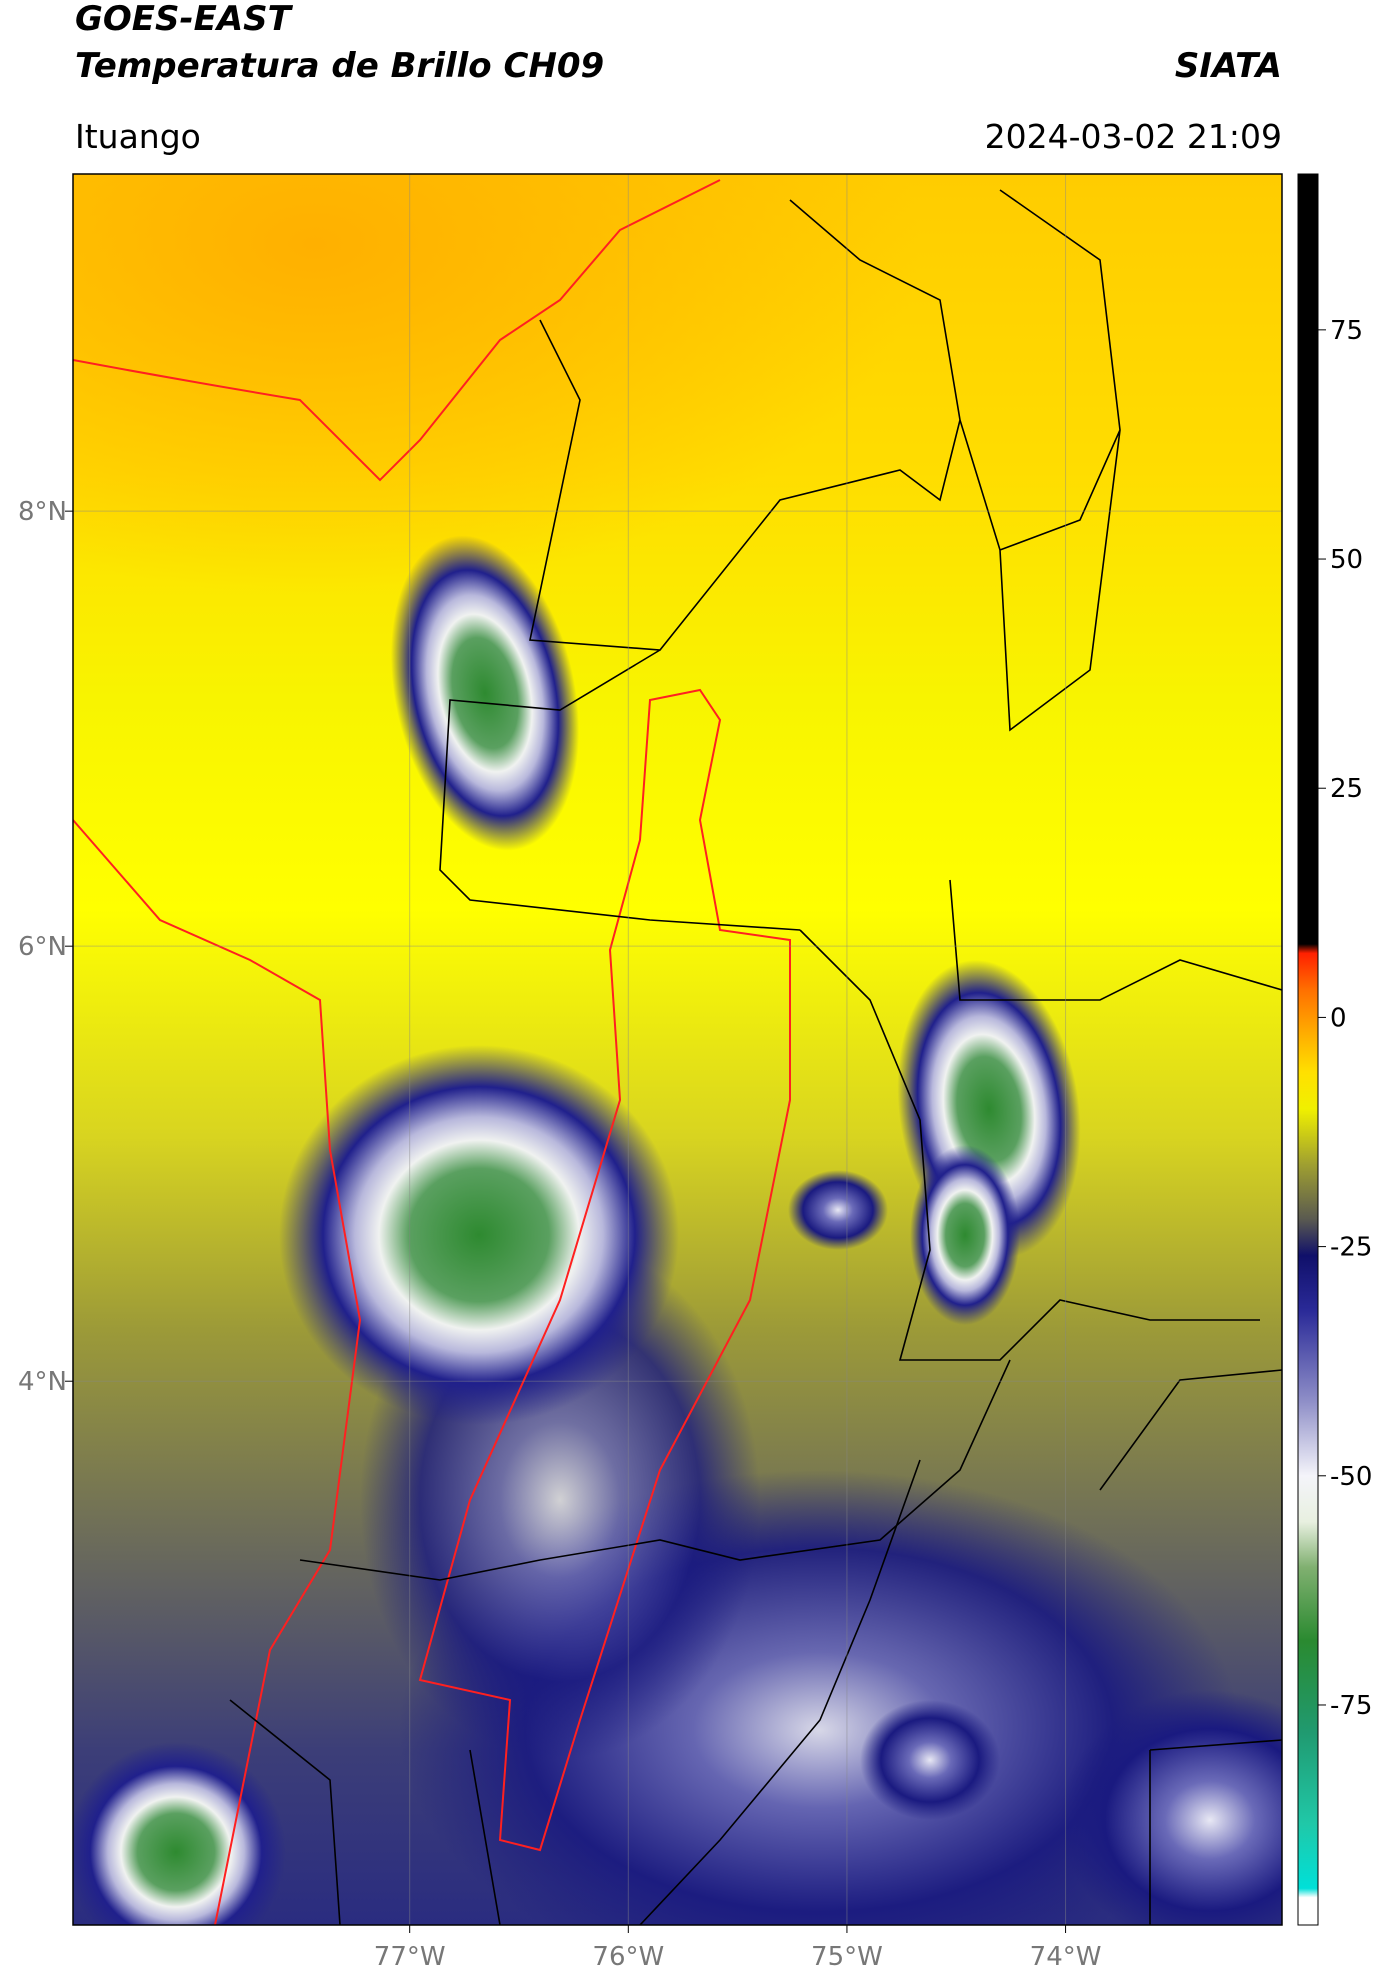 The image size is (1384, 1985). I want to click on x-tick-label: 77°W, so click(410, 1957).